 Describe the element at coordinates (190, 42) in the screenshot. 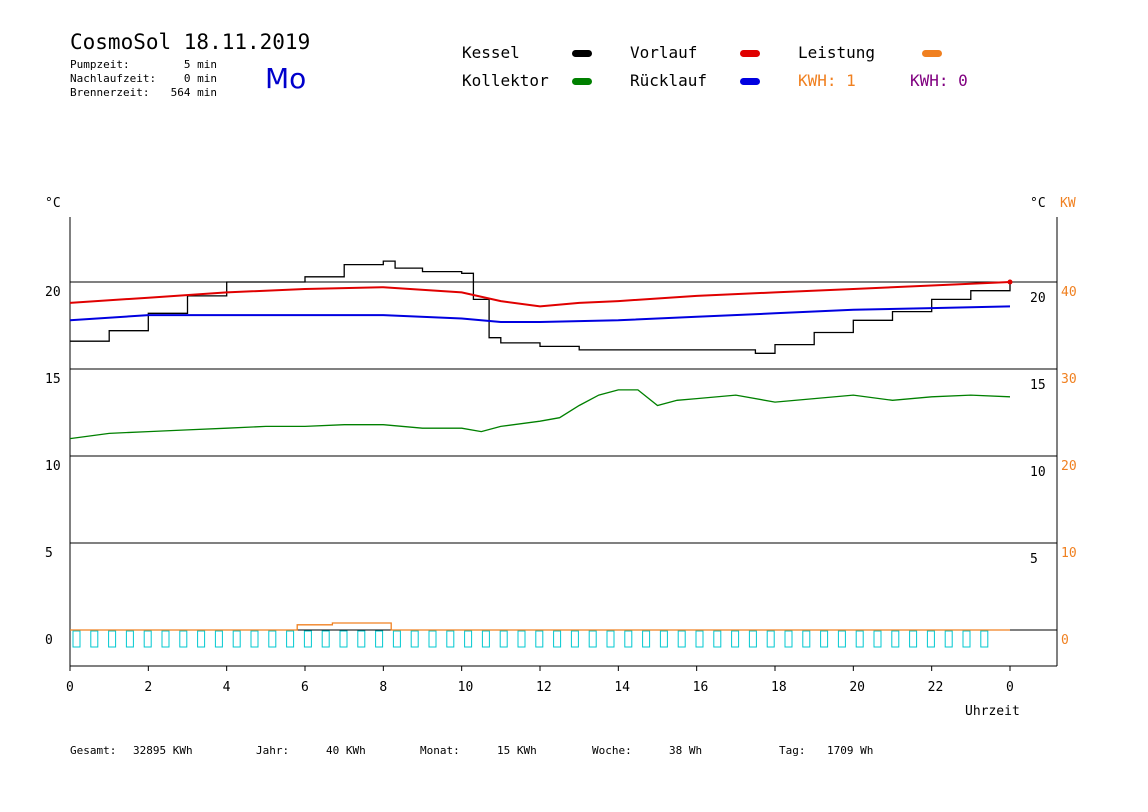

I see `chart-title: CosmoSol 18.11.2019` at that location.